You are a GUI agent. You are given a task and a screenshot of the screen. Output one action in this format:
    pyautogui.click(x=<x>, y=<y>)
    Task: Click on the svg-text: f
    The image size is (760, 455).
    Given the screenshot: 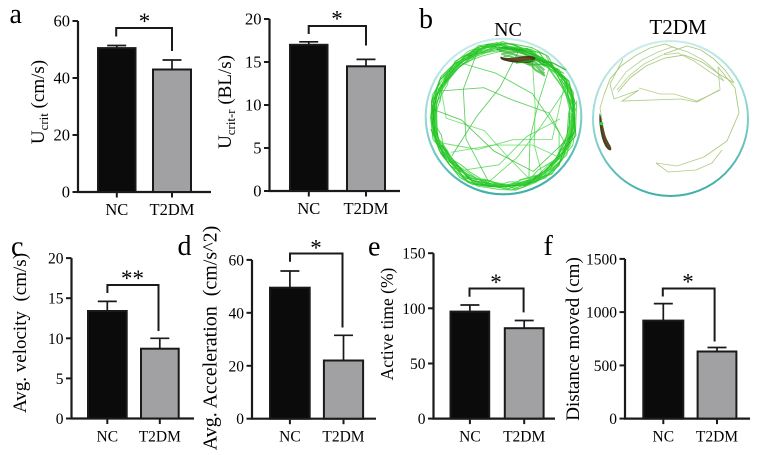 What is the action you would take?
    pyautogui.click(x=549, y=246)
    